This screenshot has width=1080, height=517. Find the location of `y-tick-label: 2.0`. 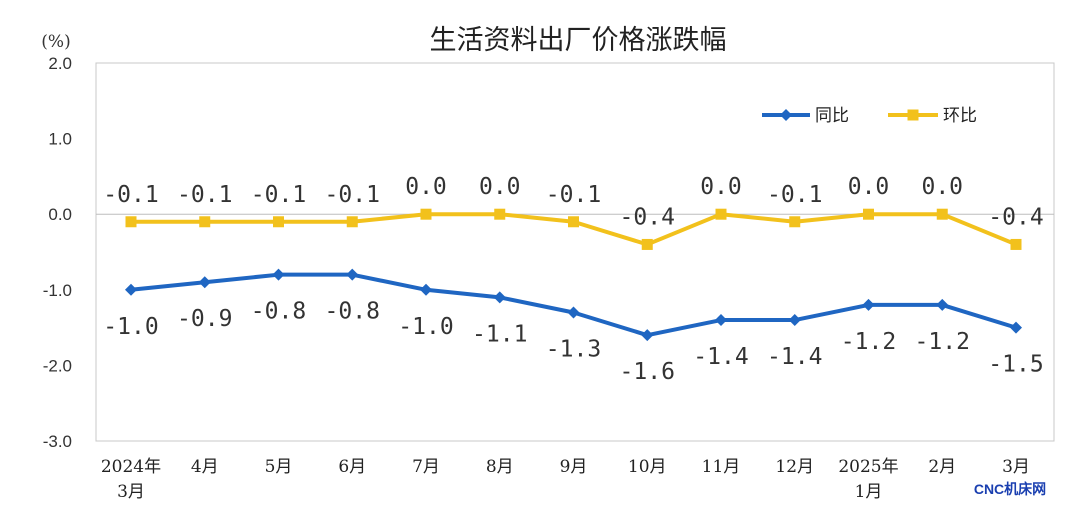

y-tick-label: 2.0 is located at coordinates (60, 63).